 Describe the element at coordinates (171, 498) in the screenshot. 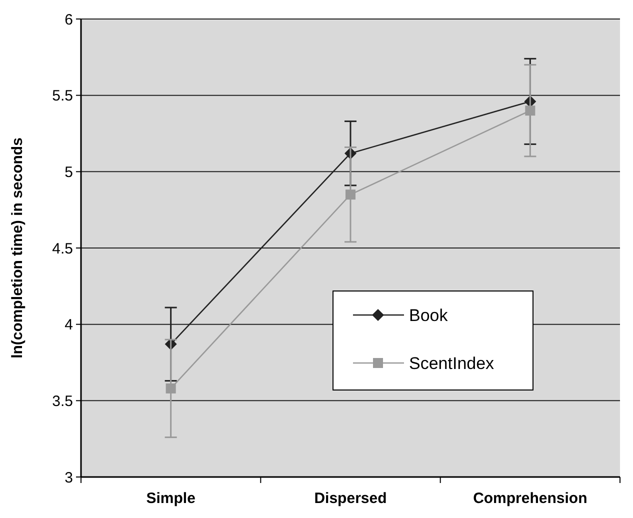

I see `x-tick-label: Simple` at that location.